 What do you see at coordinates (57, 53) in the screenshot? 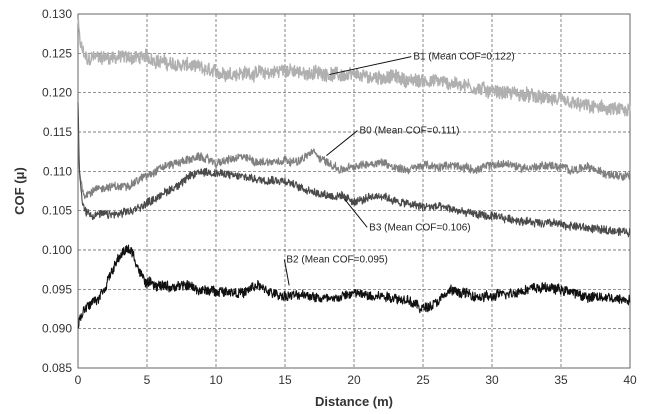
I see `y-tick-label: 0.125` at bounding box center [57, 53].